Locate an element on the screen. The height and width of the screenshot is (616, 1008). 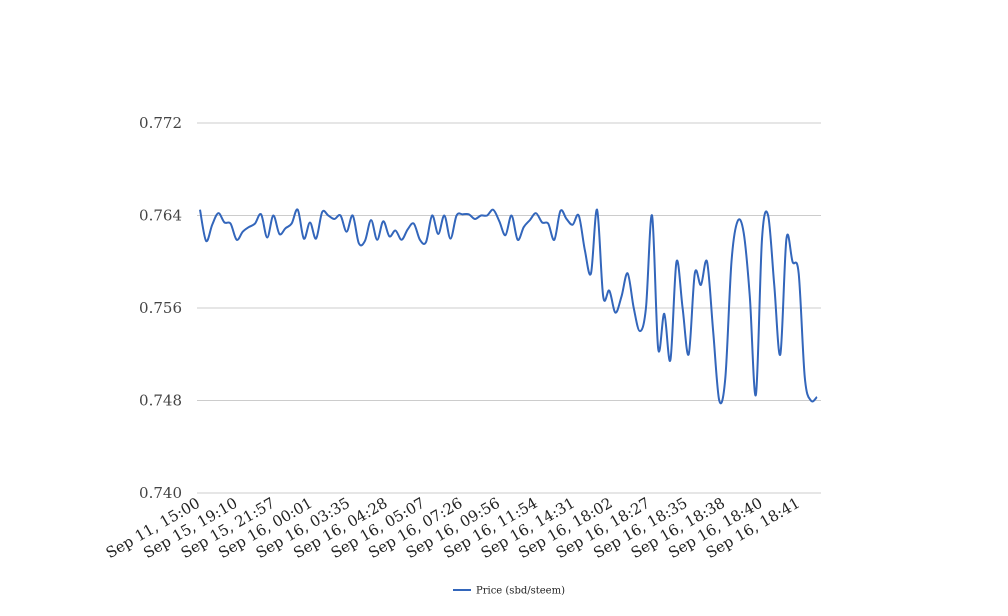
y-tick-label-1: 0.748 is located at coordinates (160, 401).